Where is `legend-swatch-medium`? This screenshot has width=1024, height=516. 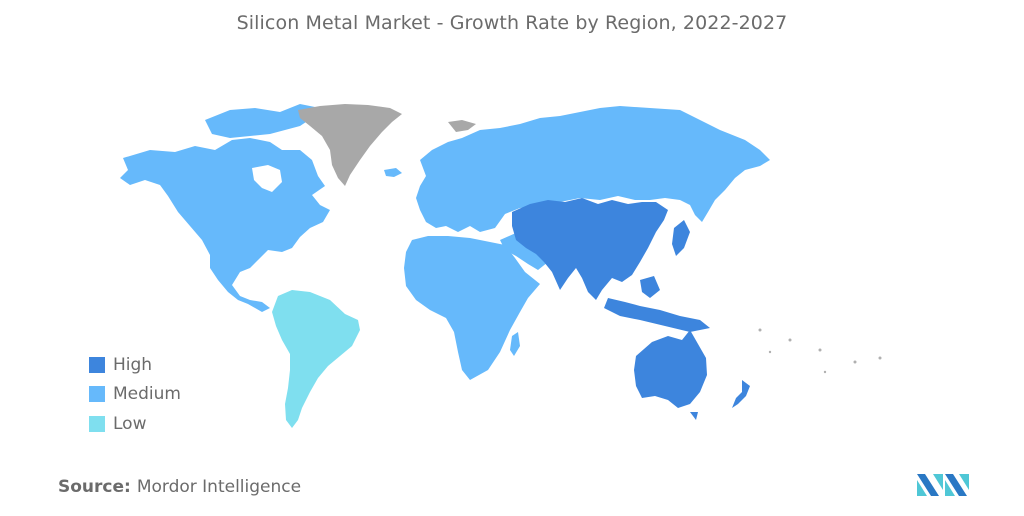
legend-swatch-medium is located at coordinates (97, 394).